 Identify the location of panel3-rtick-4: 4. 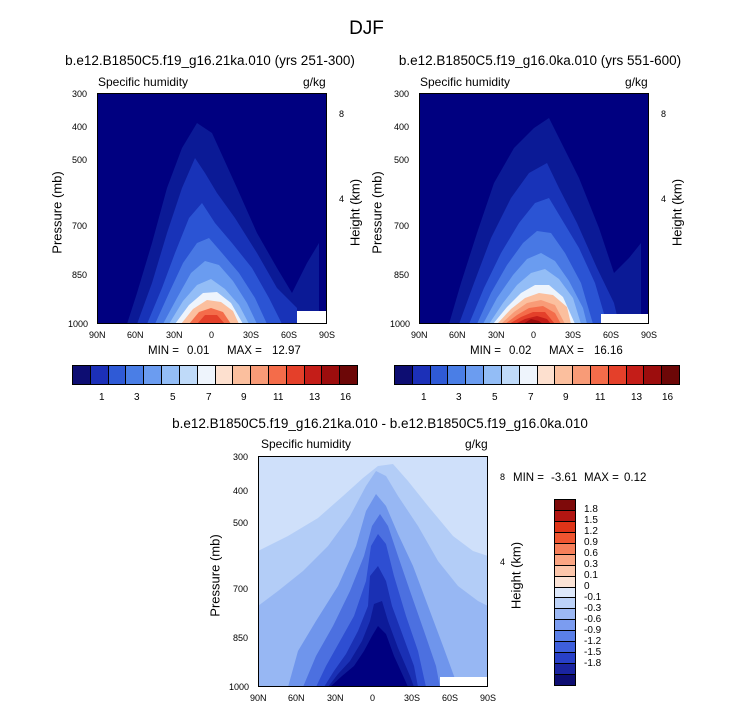
(503, 562).